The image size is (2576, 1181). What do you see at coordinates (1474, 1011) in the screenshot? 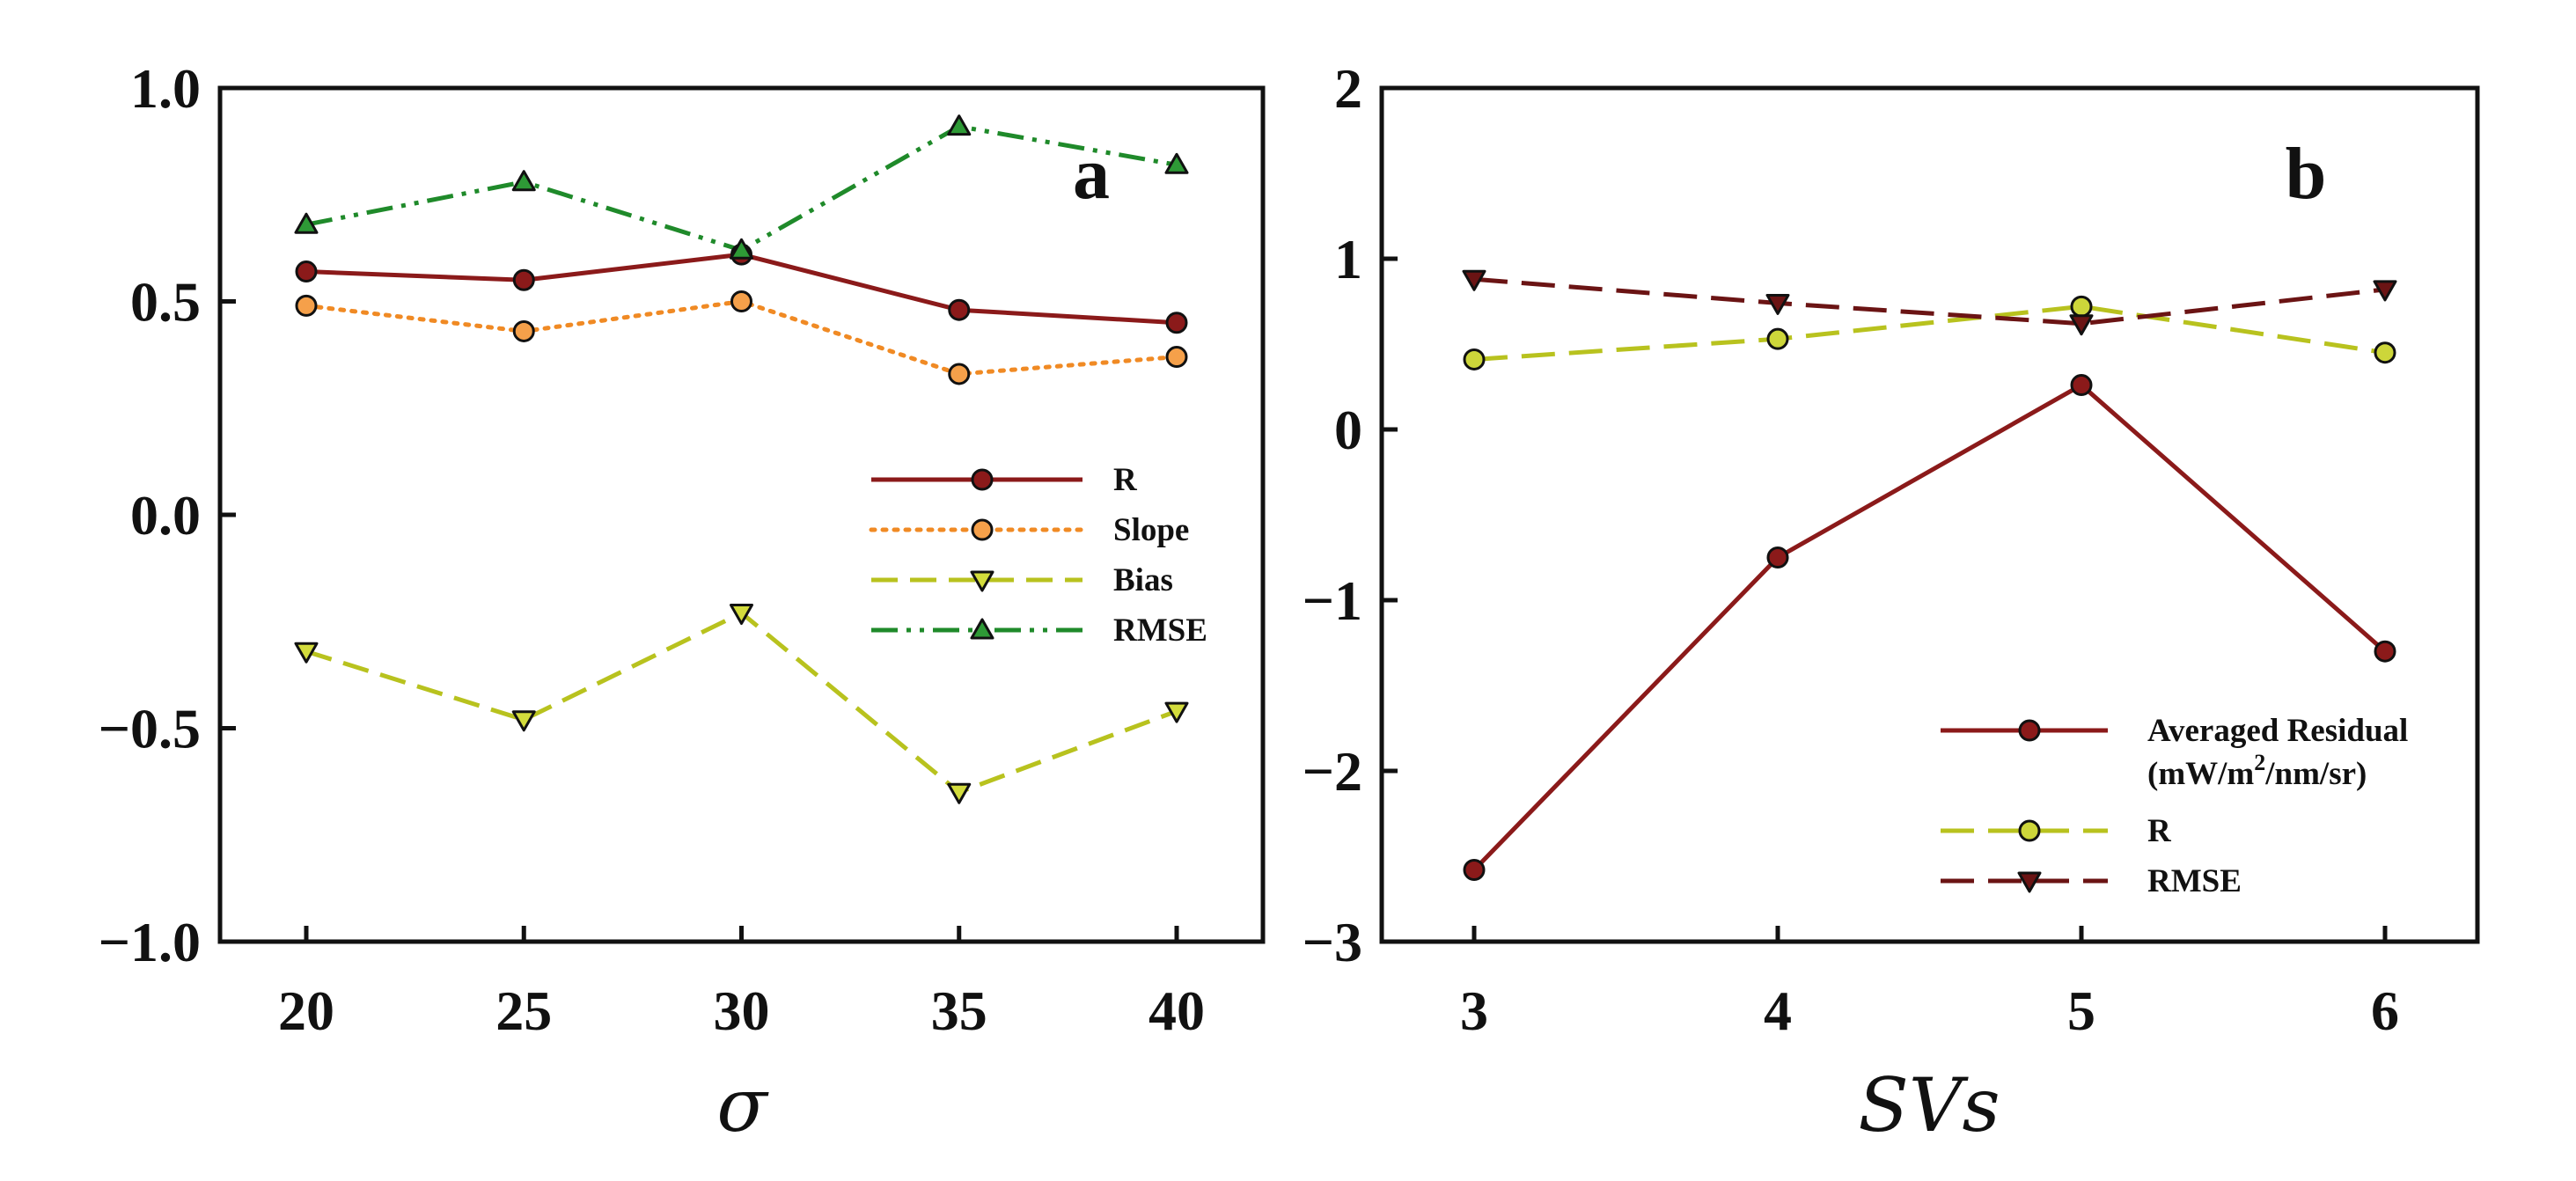
I see `x-tick-label: 3` at bounding box center [1474, 1011].